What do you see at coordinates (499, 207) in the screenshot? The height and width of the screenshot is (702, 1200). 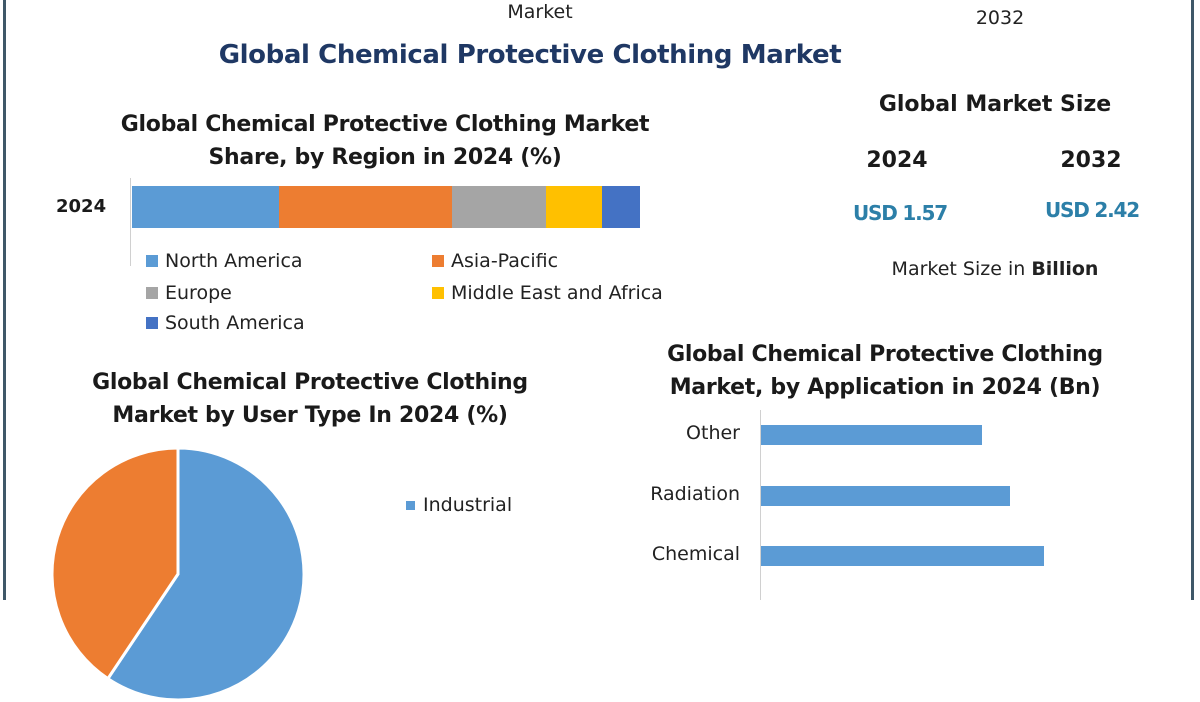 I see `bar-segment-europe` at bounding box center [499, 207].